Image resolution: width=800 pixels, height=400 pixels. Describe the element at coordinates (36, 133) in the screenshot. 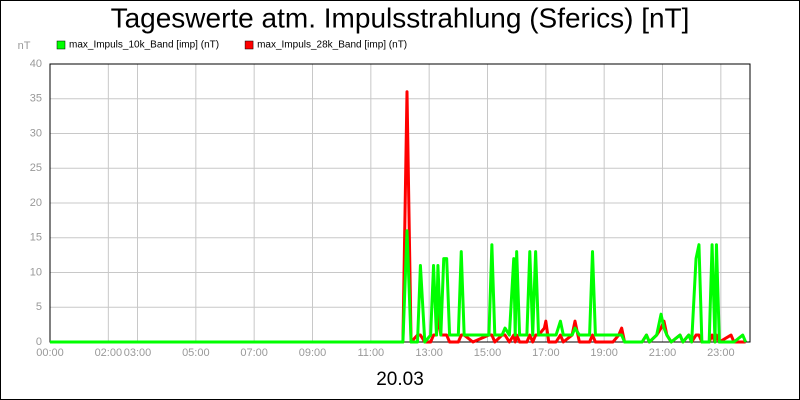

I see `y-tick-label: 30` at that location.